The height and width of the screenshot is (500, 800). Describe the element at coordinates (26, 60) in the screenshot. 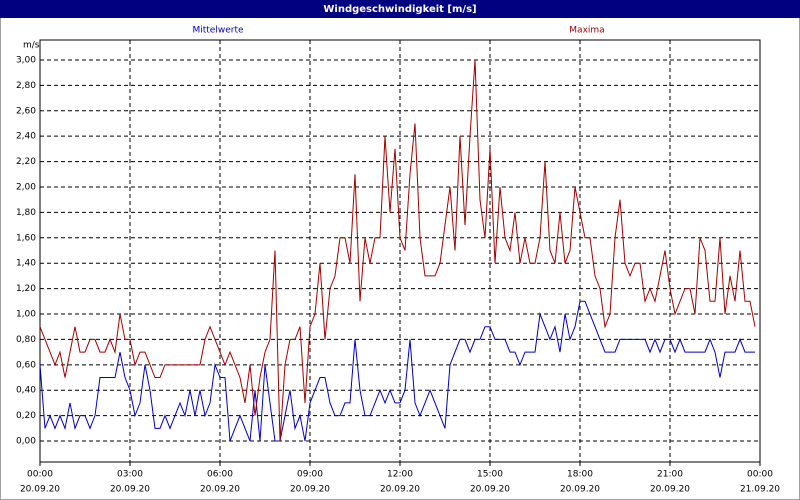

I see `y-tick-label: 3,00` at that location.